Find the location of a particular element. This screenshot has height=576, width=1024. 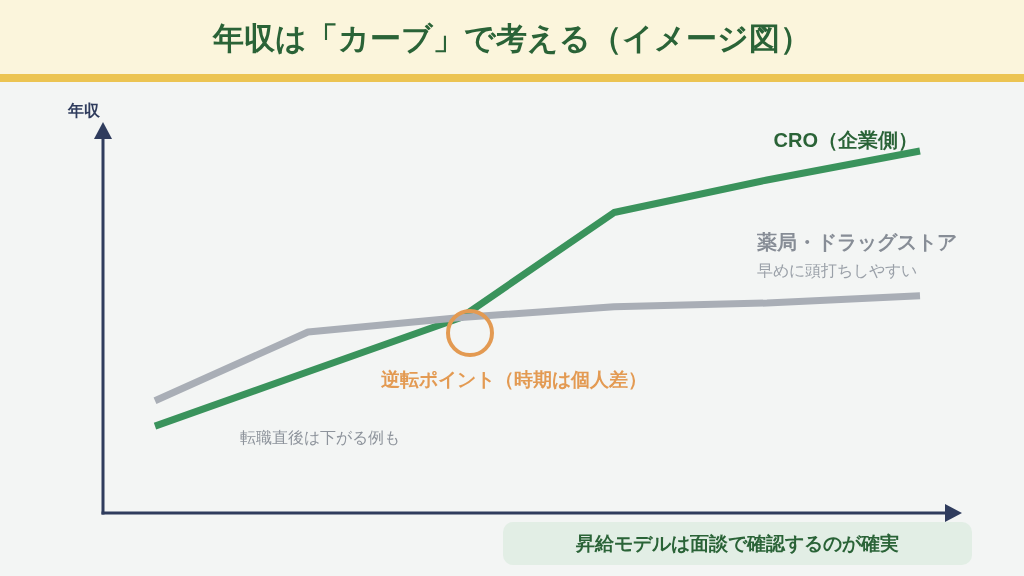

annotation: 早めに頭打ちしやすい is located at coordinates (837, 270).